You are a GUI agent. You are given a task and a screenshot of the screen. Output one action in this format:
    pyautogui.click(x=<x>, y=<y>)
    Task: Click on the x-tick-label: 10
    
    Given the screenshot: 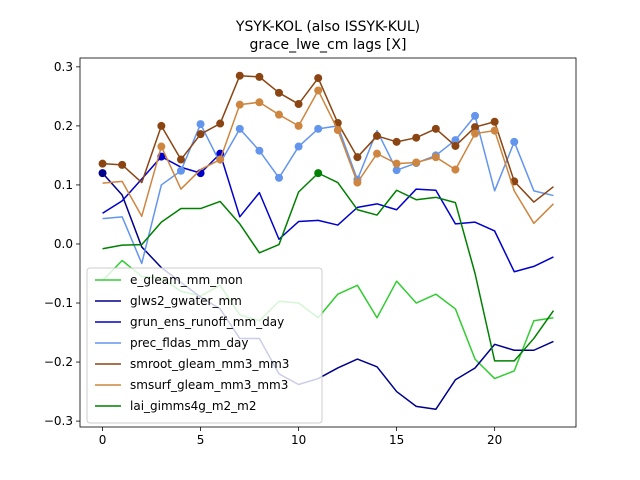 What is the action you would take?
    pyautogui.click(x=298, y=440)
    